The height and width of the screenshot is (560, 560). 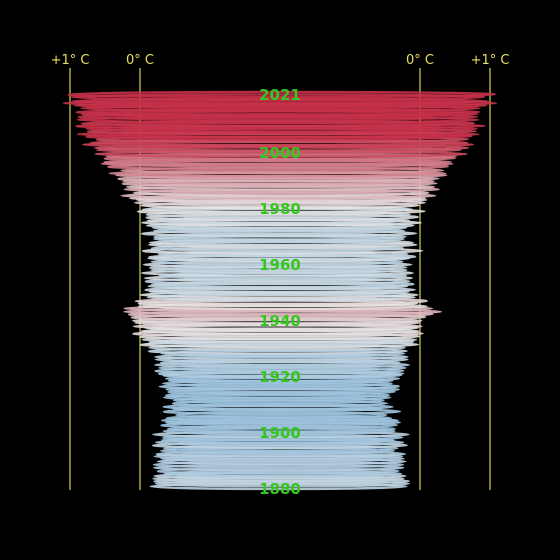 What do you see at coordinates (280, 153) in the screenshot?
I see `year-label-2000: 2000` at bounding box center [280, 153].